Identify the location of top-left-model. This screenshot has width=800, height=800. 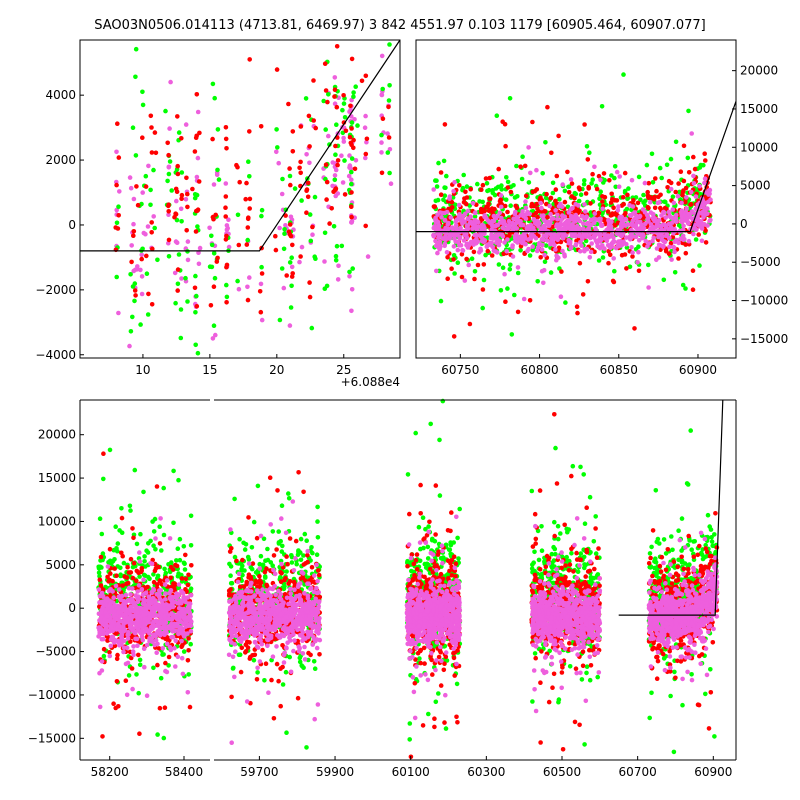
(240, 145).